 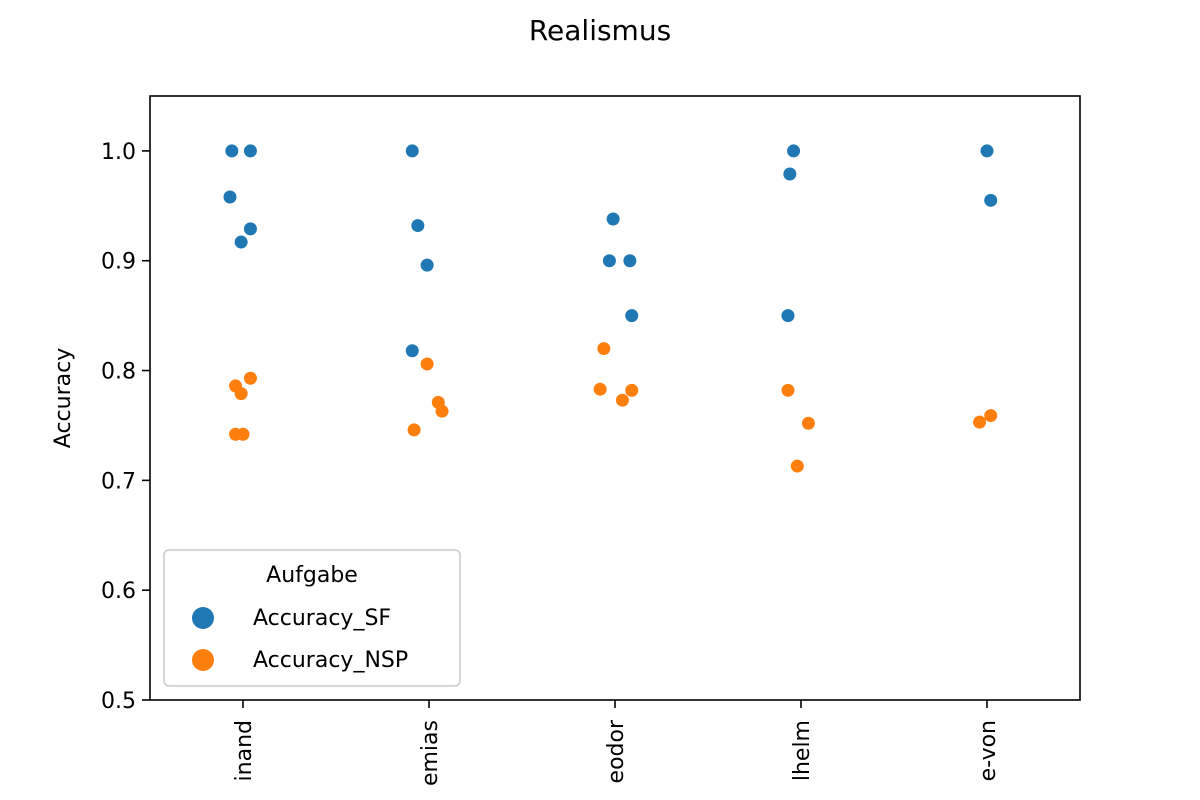 I want to click on x-tick-label: lhelm, so click(x=802, y=750).